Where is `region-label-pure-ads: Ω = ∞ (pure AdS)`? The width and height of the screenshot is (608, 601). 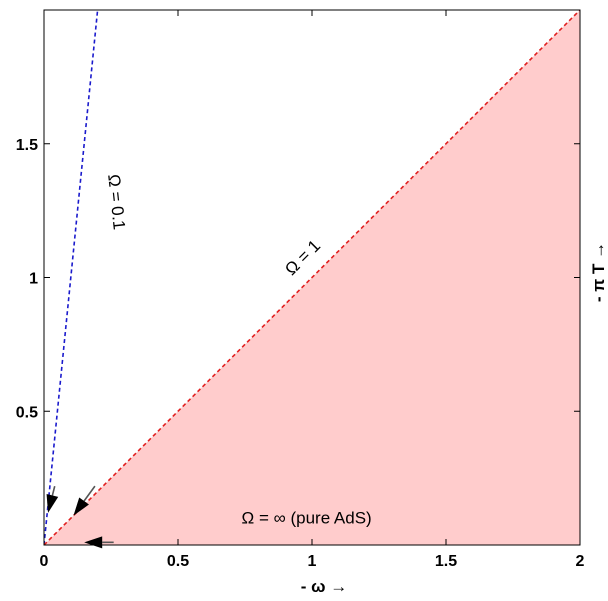 region-label-pure-ads: Ω = ∞ (pure AdS) is located at coordinates (307, 518).